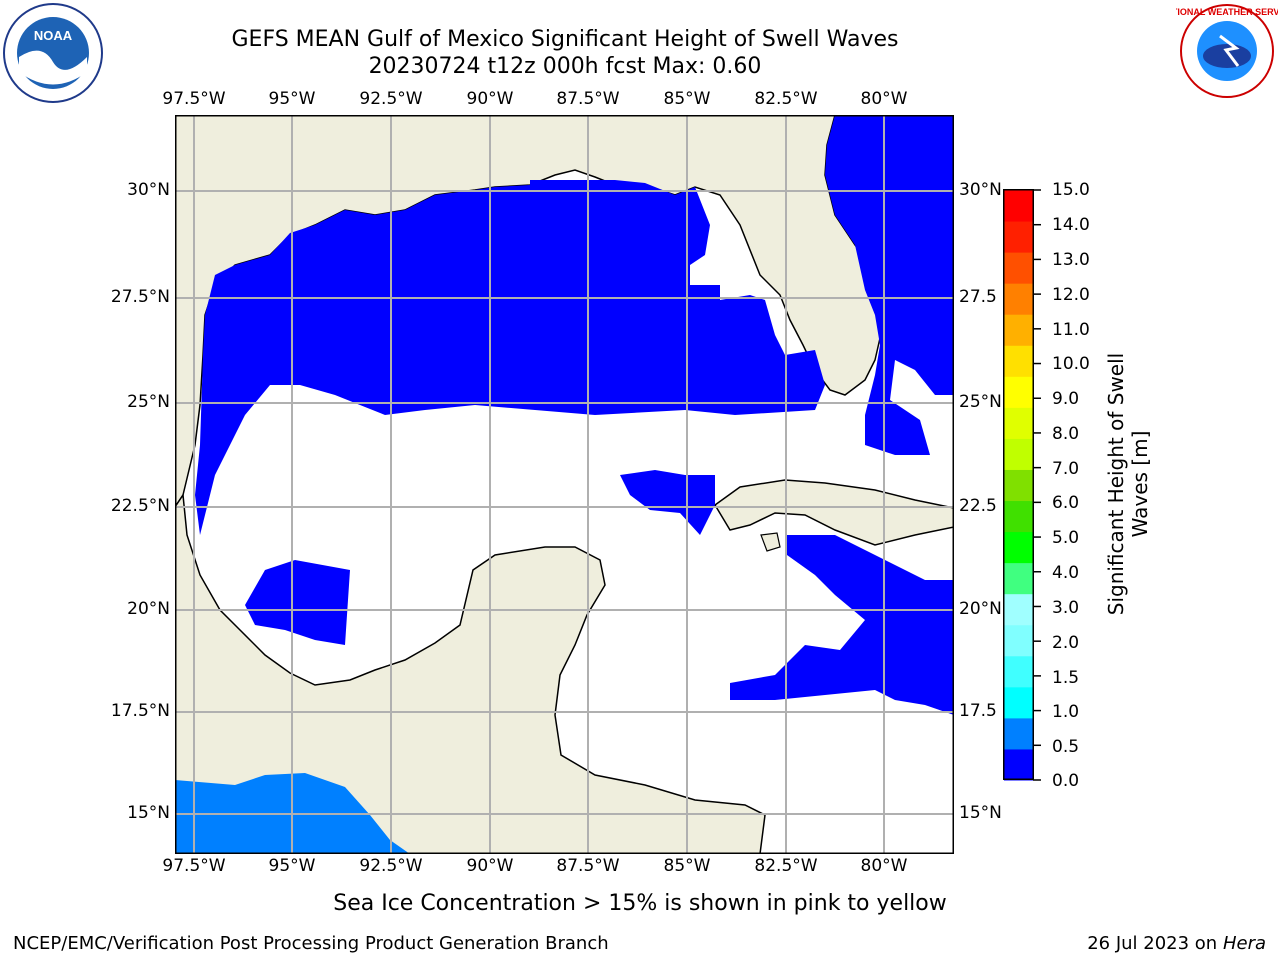  I want to click on lon-tick-top: 82.5°W, so click(786, 99).